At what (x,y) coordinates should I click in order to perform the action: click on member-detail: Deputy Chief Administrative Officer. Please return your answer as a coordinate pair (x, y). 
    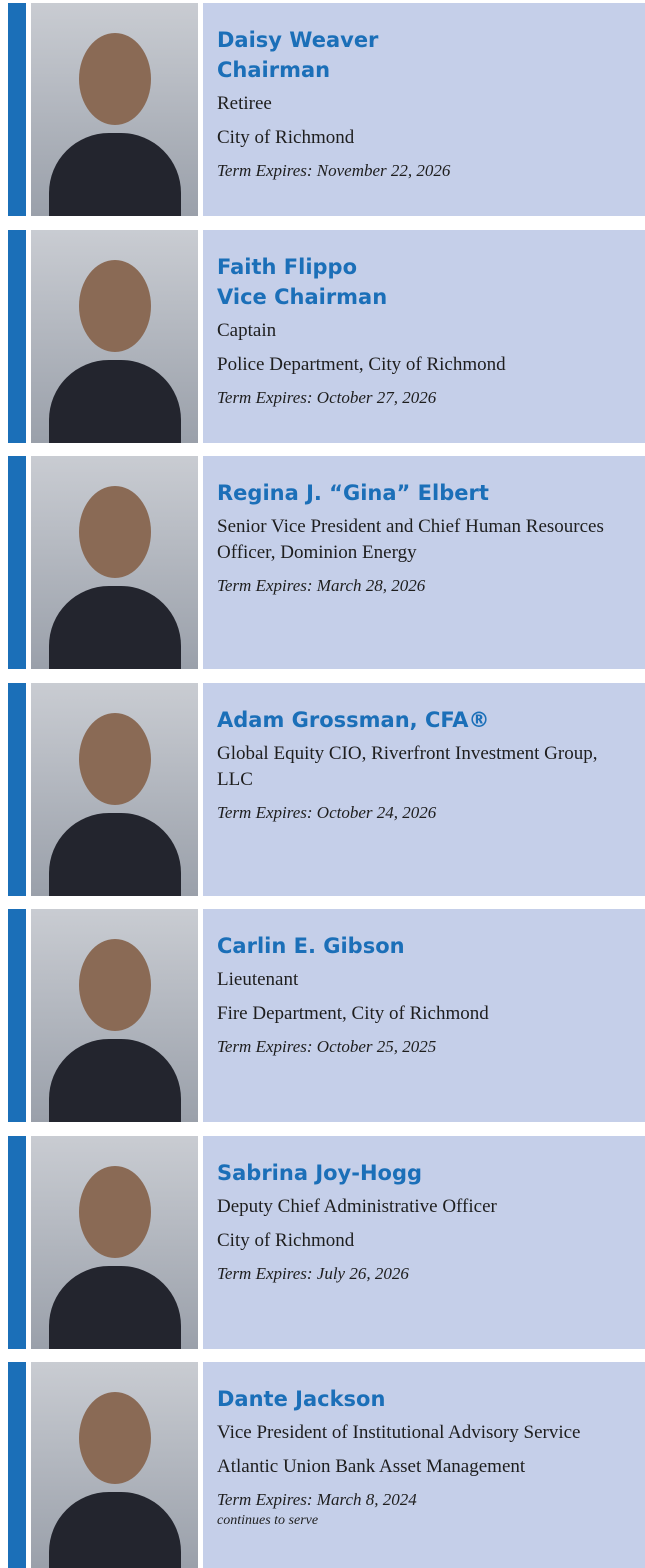
    Looking at the image, I should click on (357, 1206).